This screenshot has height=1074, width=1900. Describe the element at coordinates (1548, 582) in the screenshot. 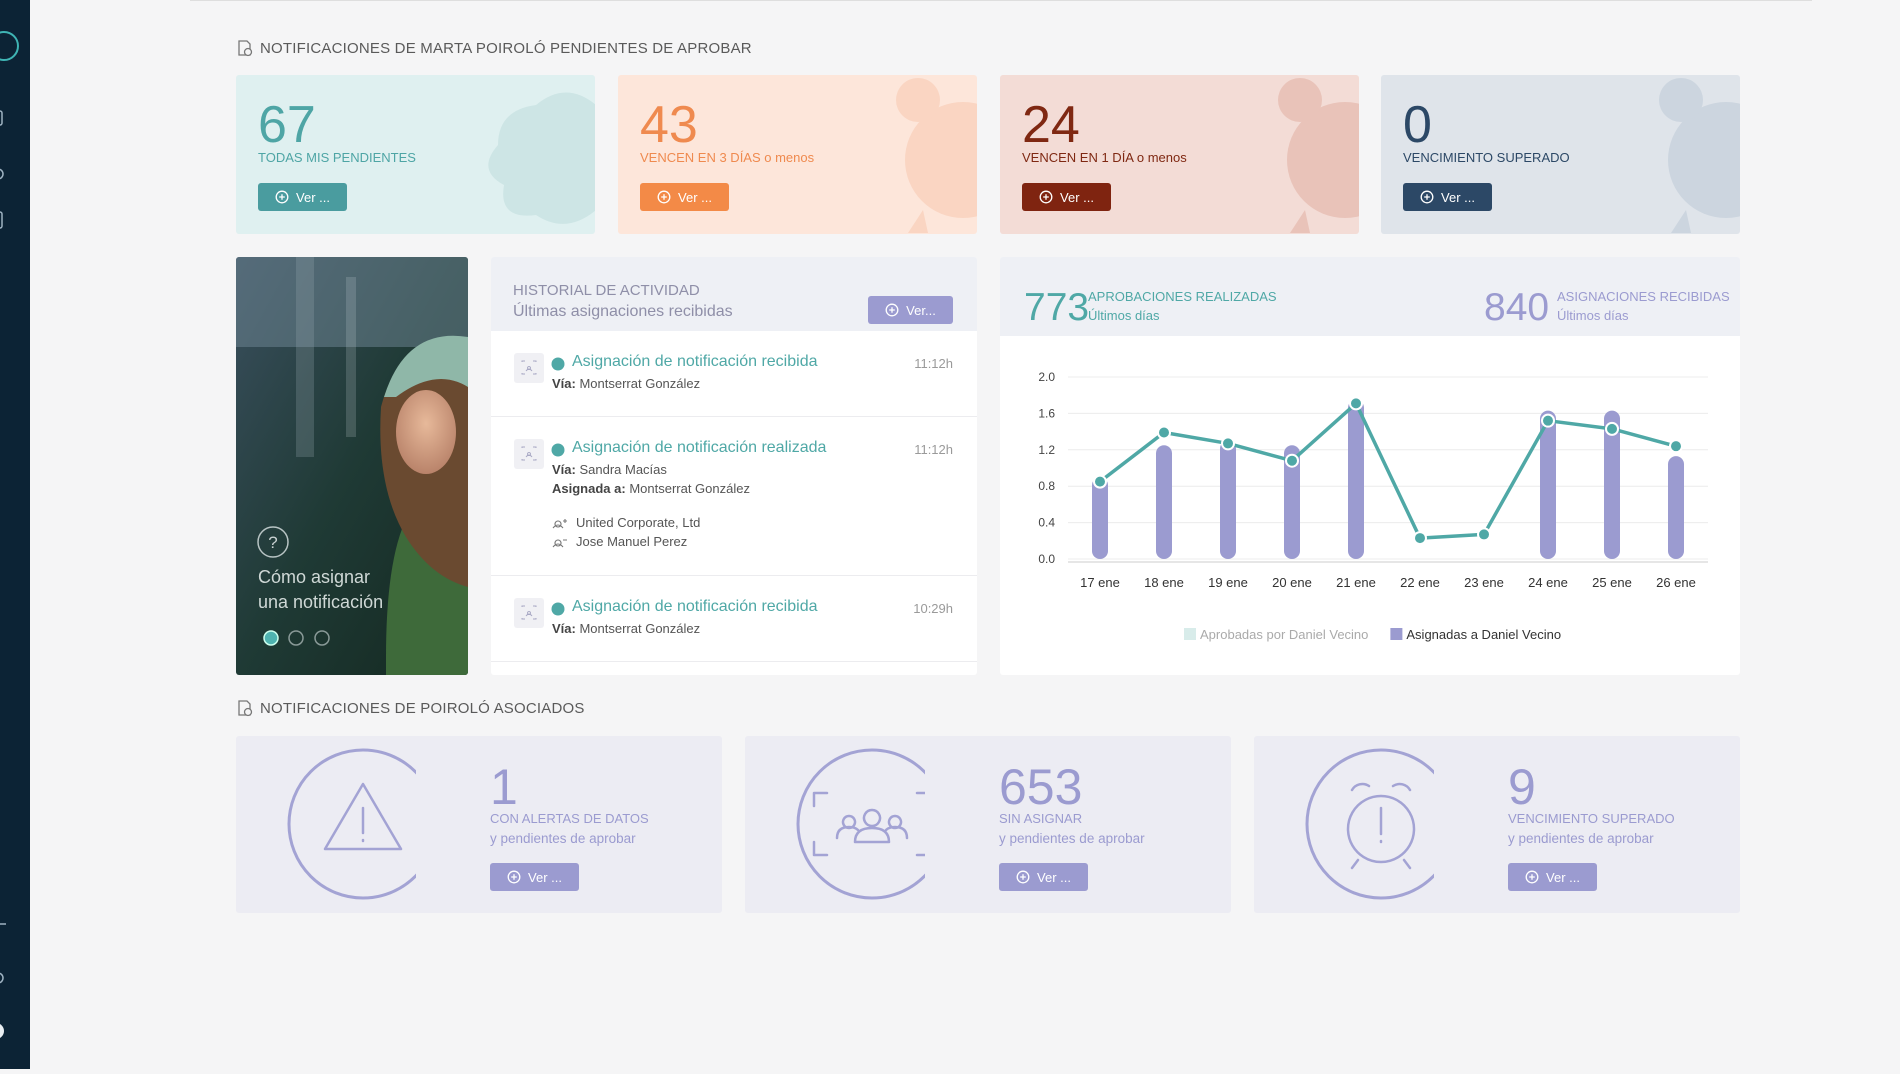

I see `x-tick-label: 24 ene` at that location.